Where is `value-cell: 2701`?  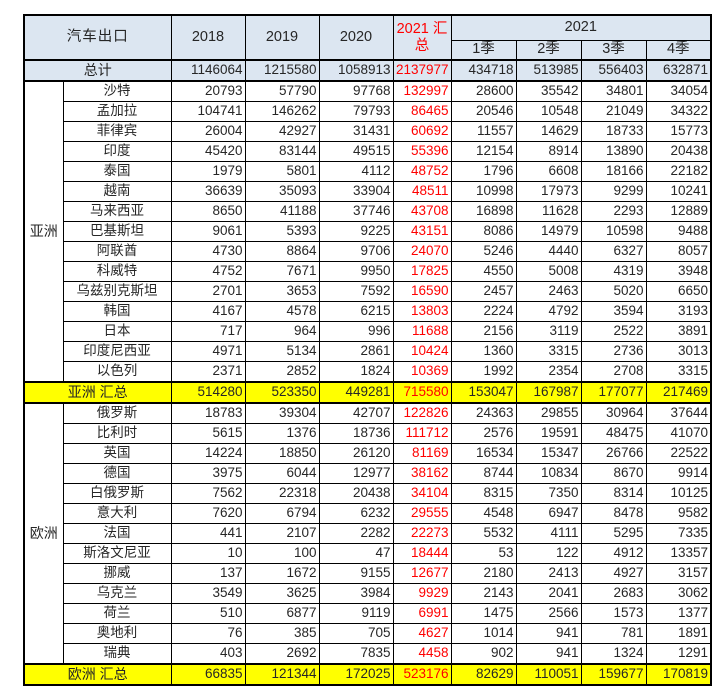 value-cell: 2701 is located at coordinates (208, 291).